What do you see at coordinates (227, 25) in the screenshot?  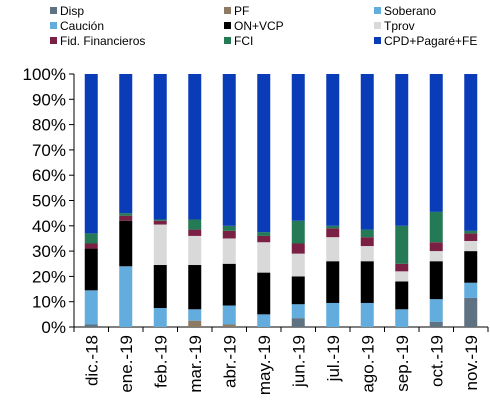 I see `legend-swatch-on-vcp` at bounding box center [227, 25].